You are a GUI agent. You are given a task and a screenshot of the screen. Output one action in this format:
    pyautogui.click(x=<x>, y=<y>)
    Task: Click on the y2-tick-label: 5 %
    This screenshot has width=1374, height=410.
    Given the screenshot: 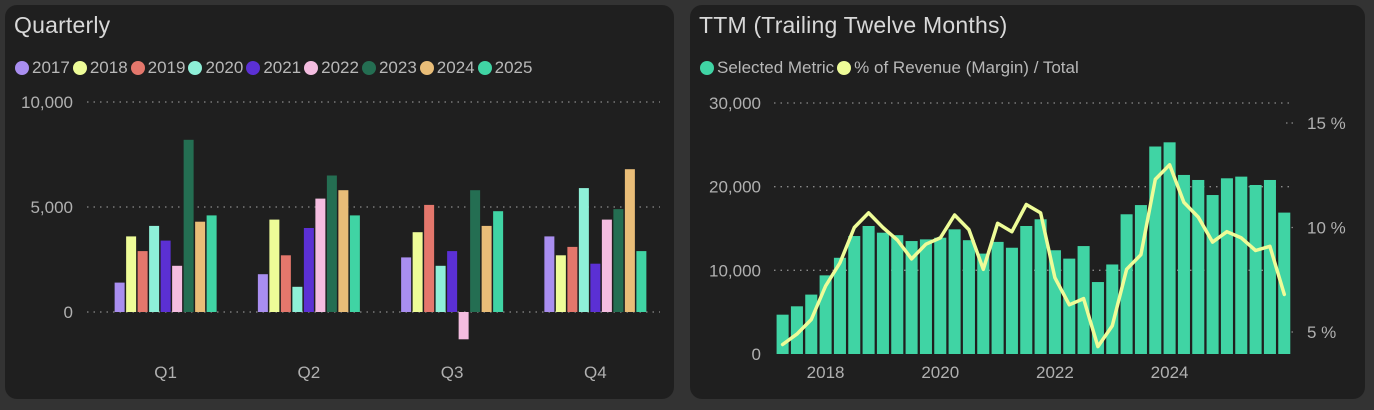 What is the action you would take?
    pyautogui.click(x=1321, y=332)
    